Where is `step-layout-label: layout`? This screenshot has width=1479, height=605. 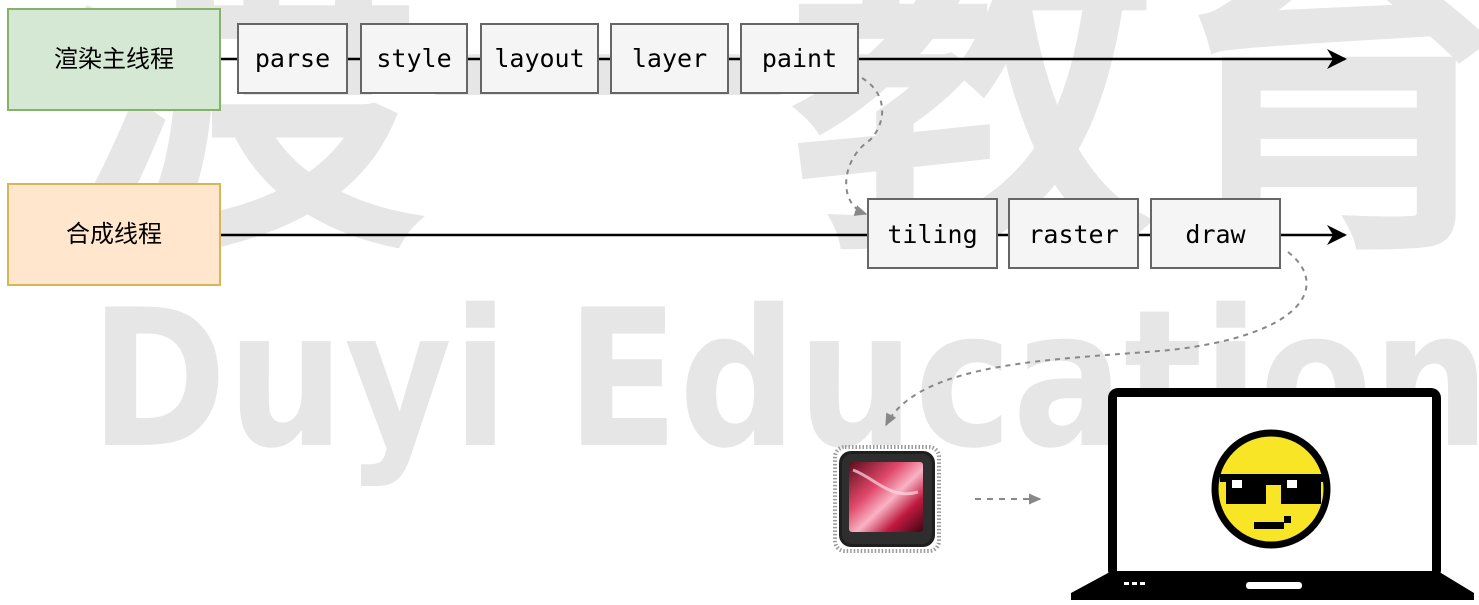 step-layout-label: layout is located at coordinates (539, 58).